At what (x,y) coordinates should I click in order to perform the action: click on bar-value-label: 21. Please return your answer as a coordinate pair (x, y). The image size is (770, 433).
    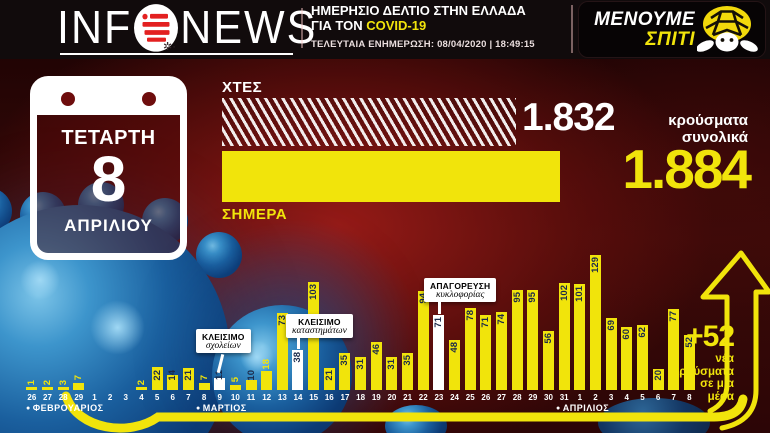
    Looking at the image, I should click on (329, 375).